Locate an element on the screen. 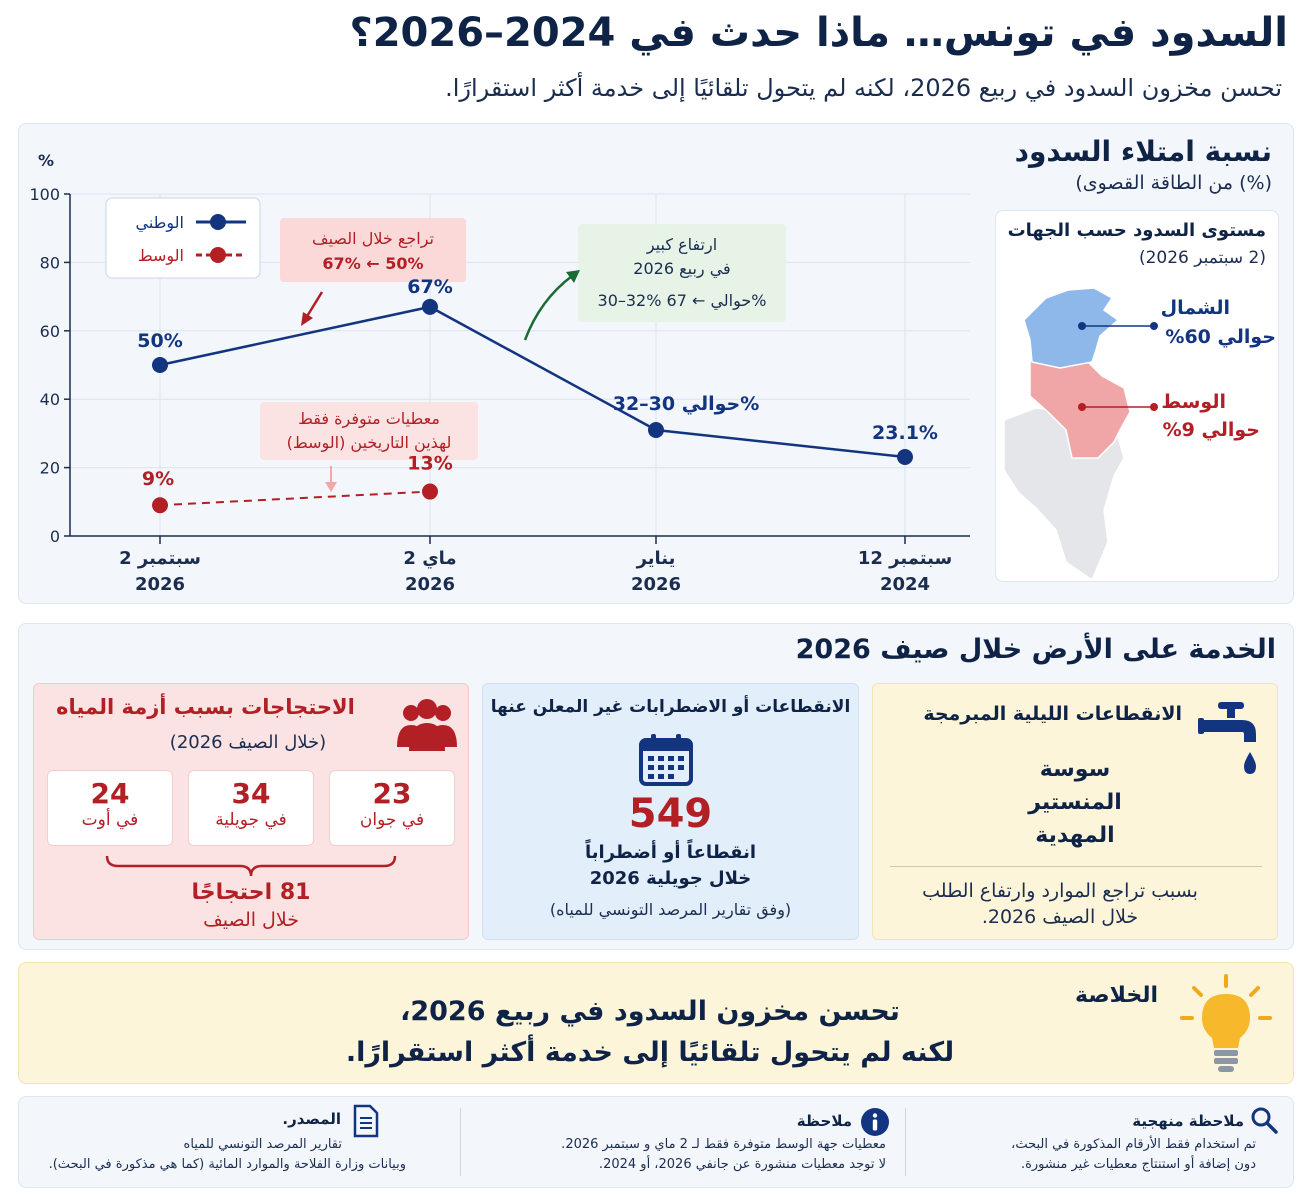  annotation-spring-rise-line2: في ربيع 2026 is located at coordinates (681, 269).